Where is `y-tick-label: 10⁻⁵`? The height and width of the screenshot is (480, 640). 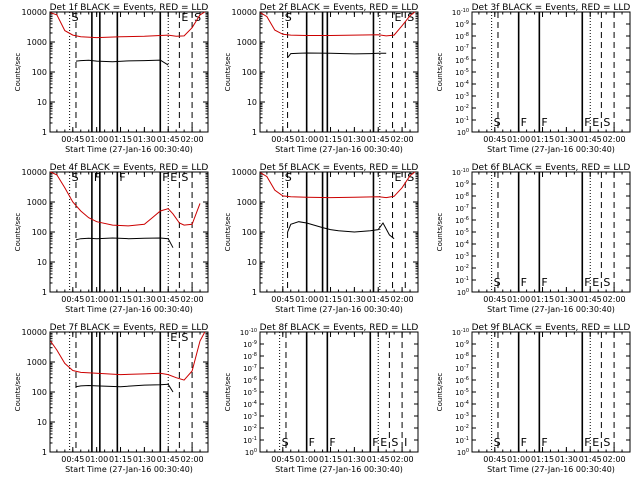 y-tick-label: 10⁻⁵ is located at coordinates (462, 232).